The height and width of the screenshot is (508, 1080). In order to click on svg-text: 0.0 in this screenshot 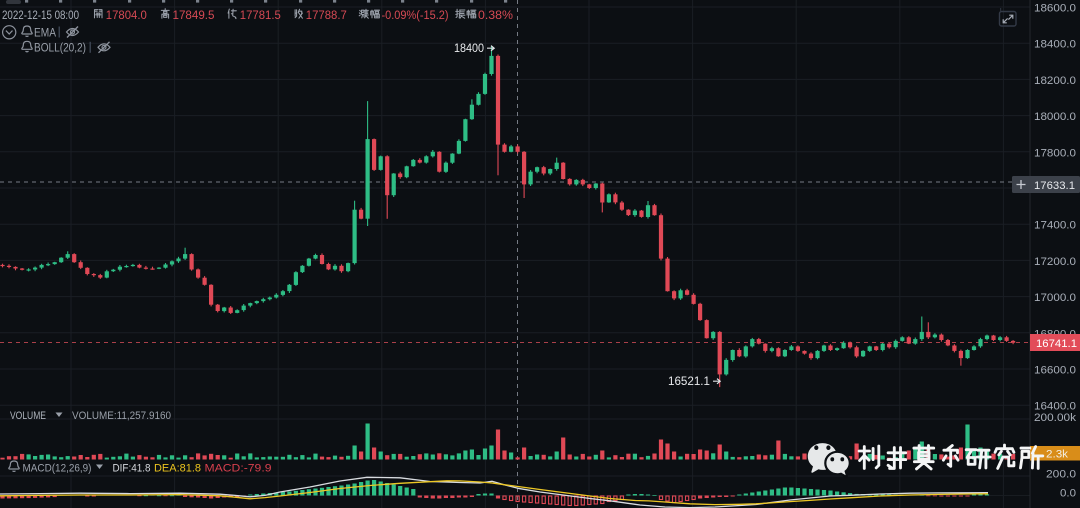, I will do `click(1068, 494)`.